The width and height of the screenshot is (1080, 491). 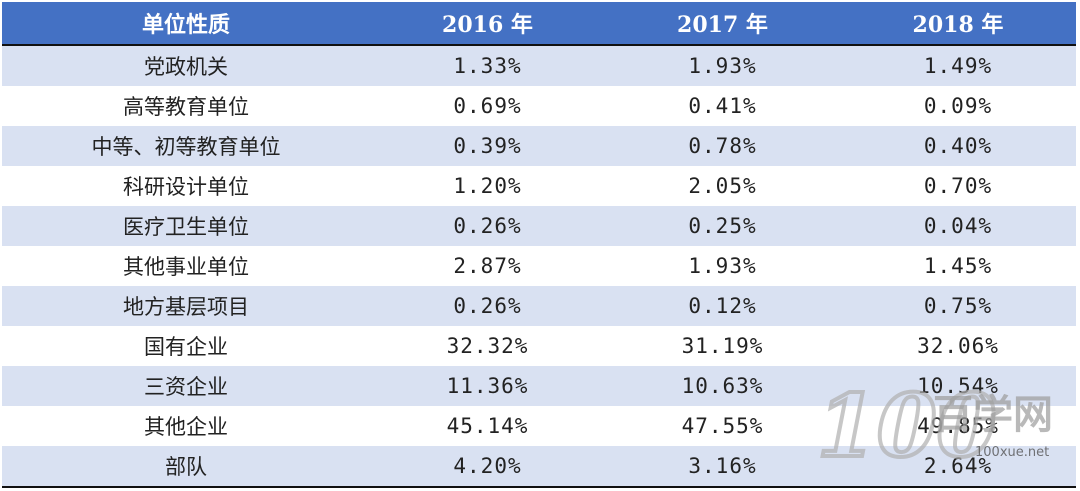 What do you see at coordinates (722, 386) in the screenshot?
I see `cell-2017: 10.63%` at bounding box center [722, 386].